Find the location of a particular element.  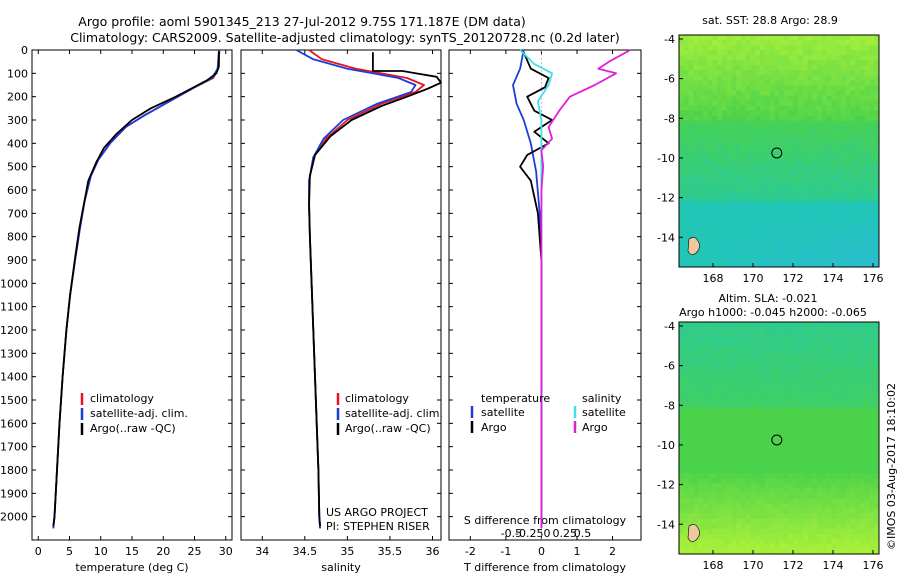

series-line-satellite-adj-clim- is located at coordinates (356, 289).